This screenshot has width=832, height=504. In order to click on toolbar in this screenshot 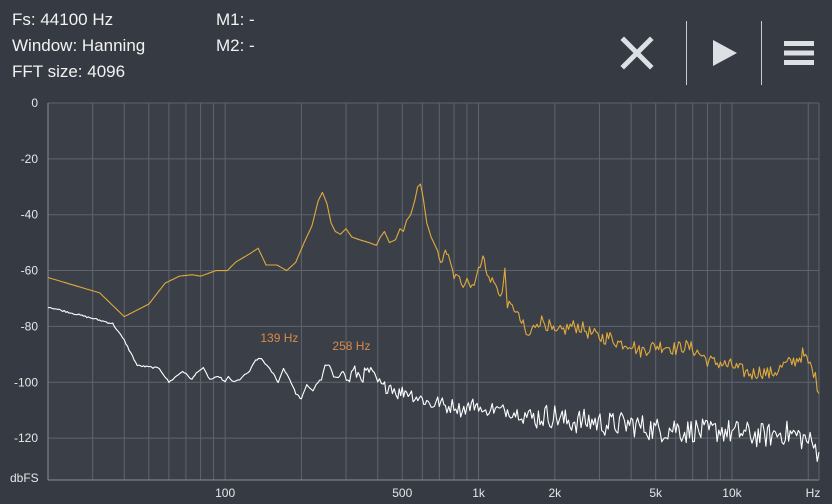, I will do `click(716, 53)`.